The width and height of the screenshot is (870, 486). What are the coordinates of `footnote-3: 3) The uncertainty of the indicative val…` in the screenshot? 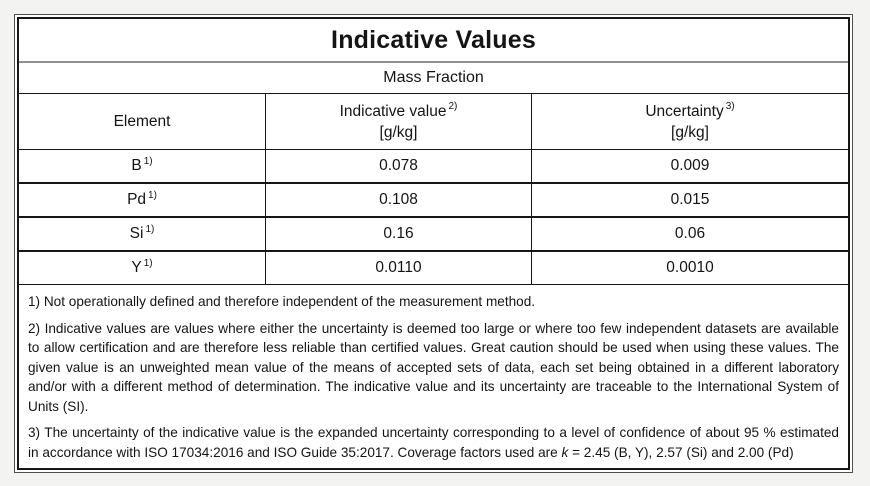 It's located at (433, 442).